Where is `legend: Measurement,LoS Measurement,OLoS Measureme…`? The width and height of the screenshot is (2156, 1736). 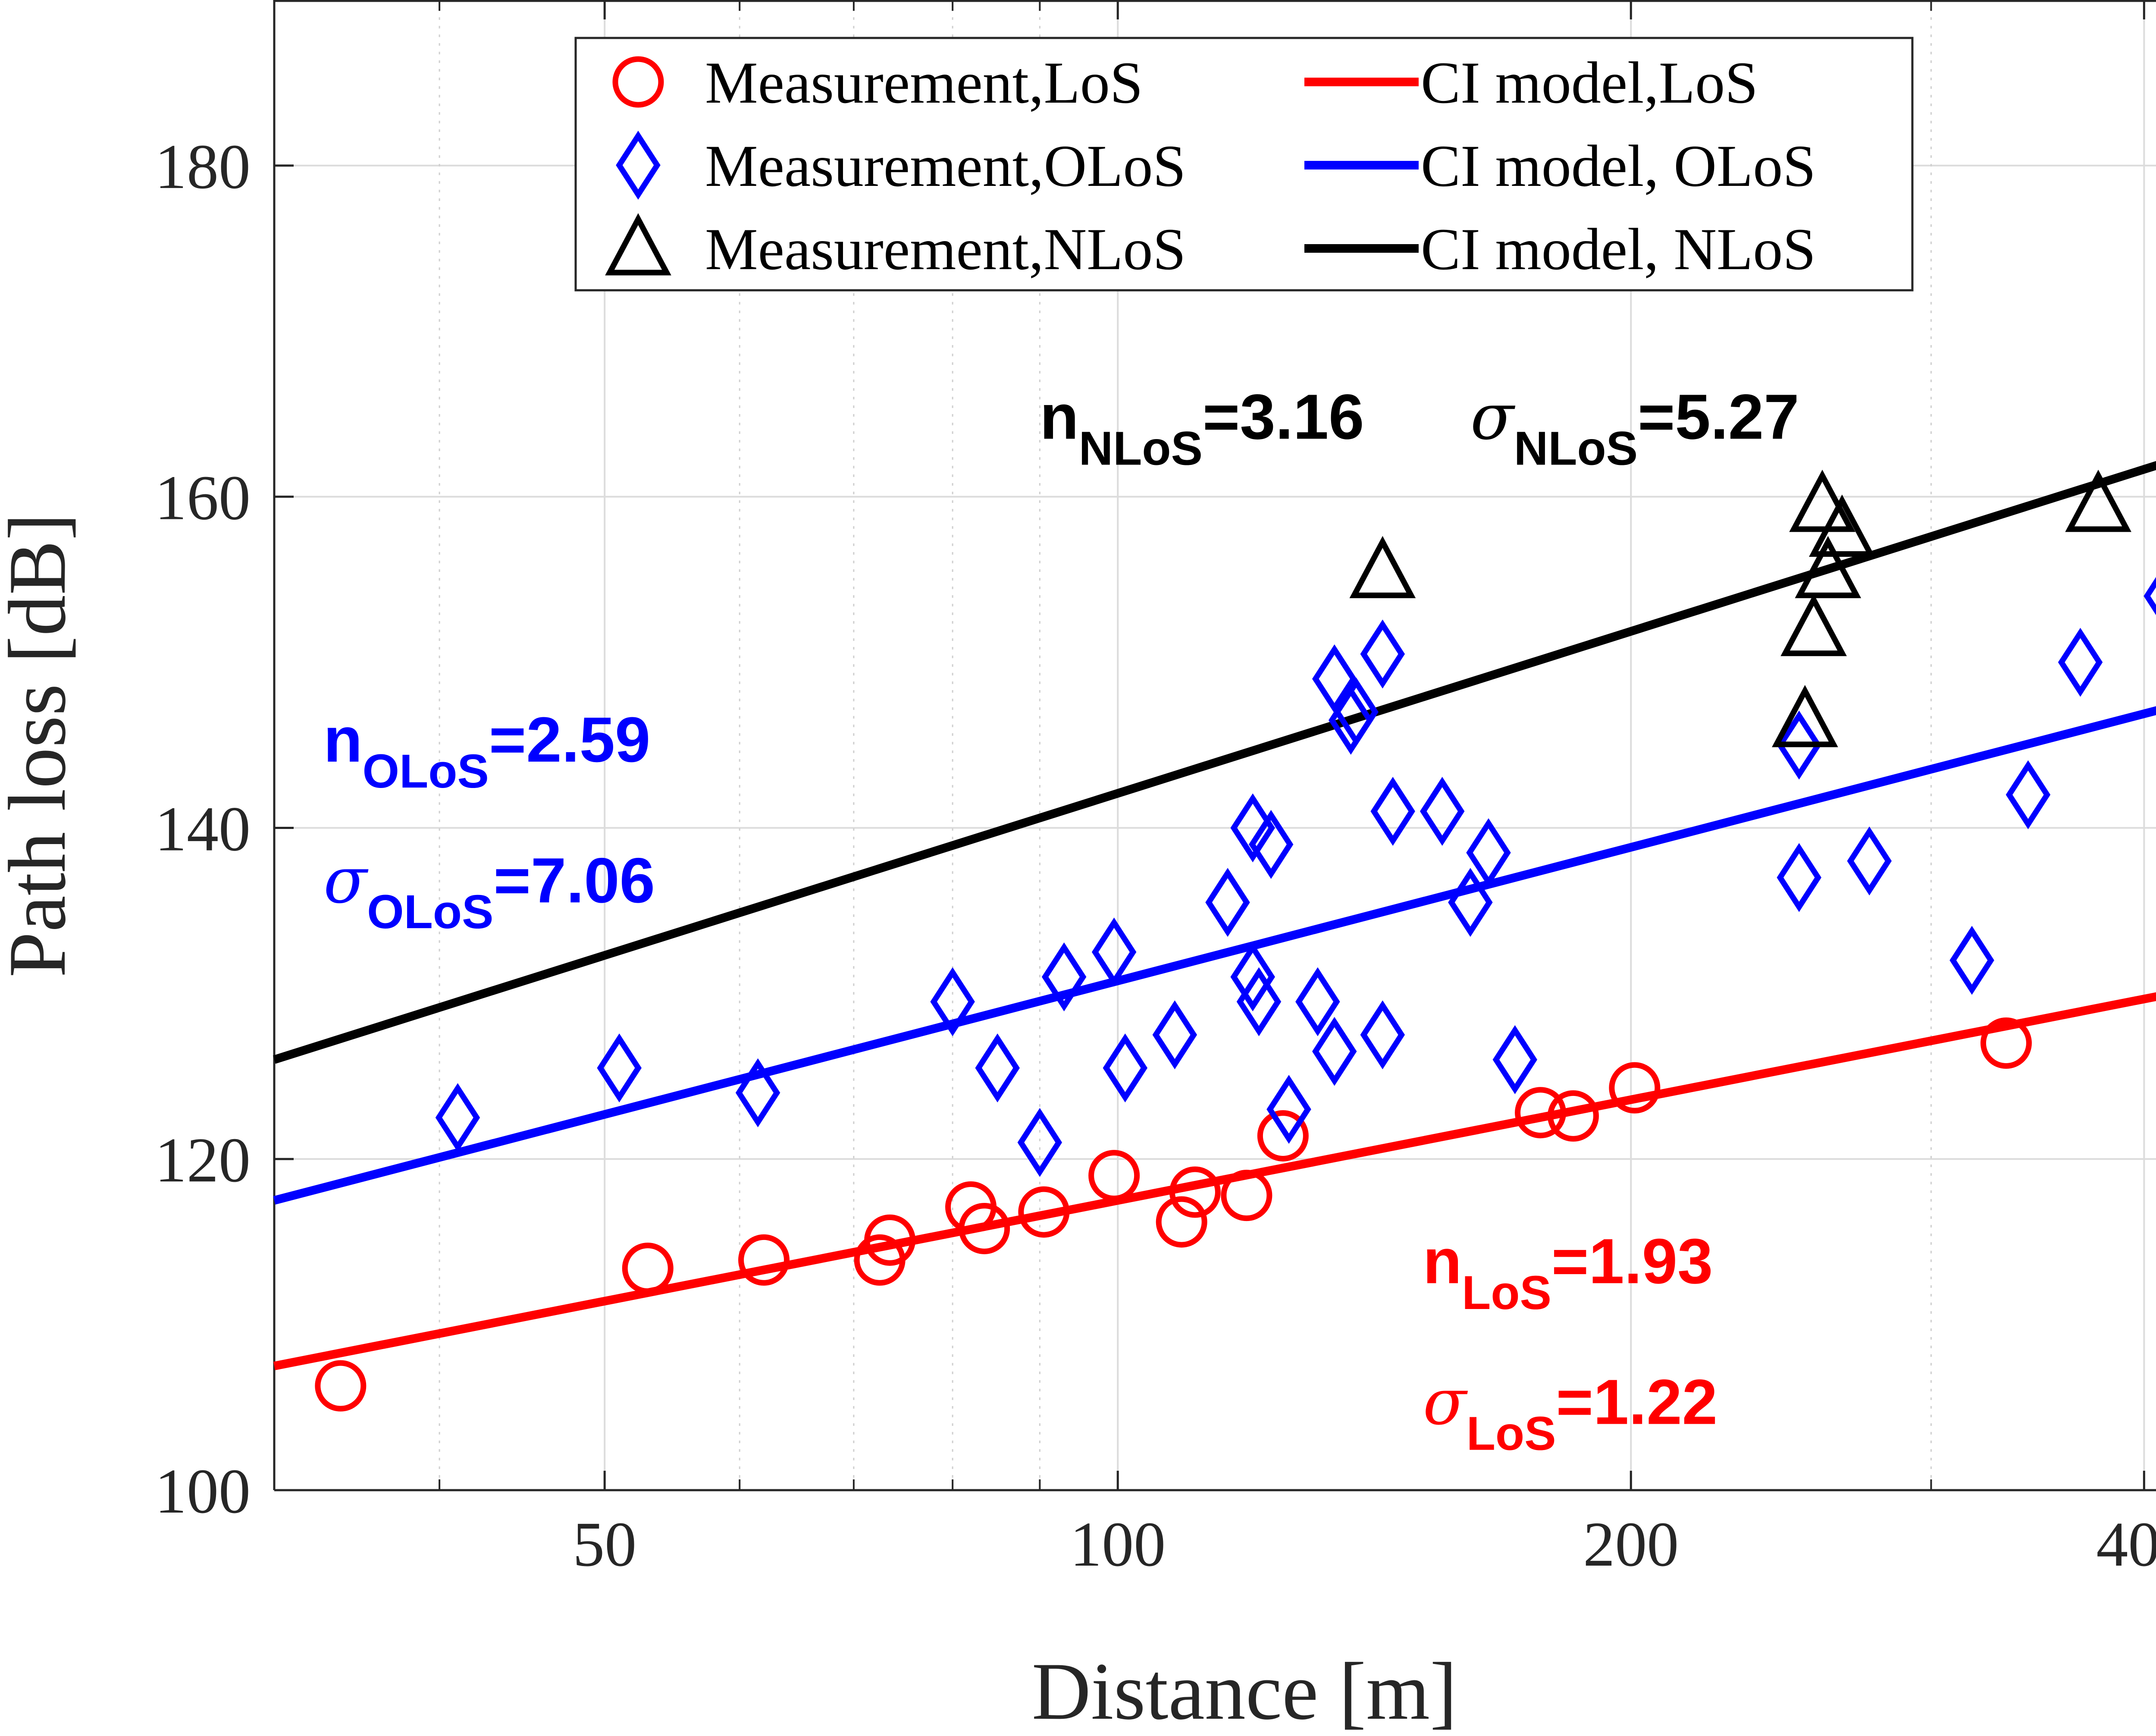
legend: Measurement,LoS Measurement,OLoS Measureme… is located at coordinates (1244, 164).